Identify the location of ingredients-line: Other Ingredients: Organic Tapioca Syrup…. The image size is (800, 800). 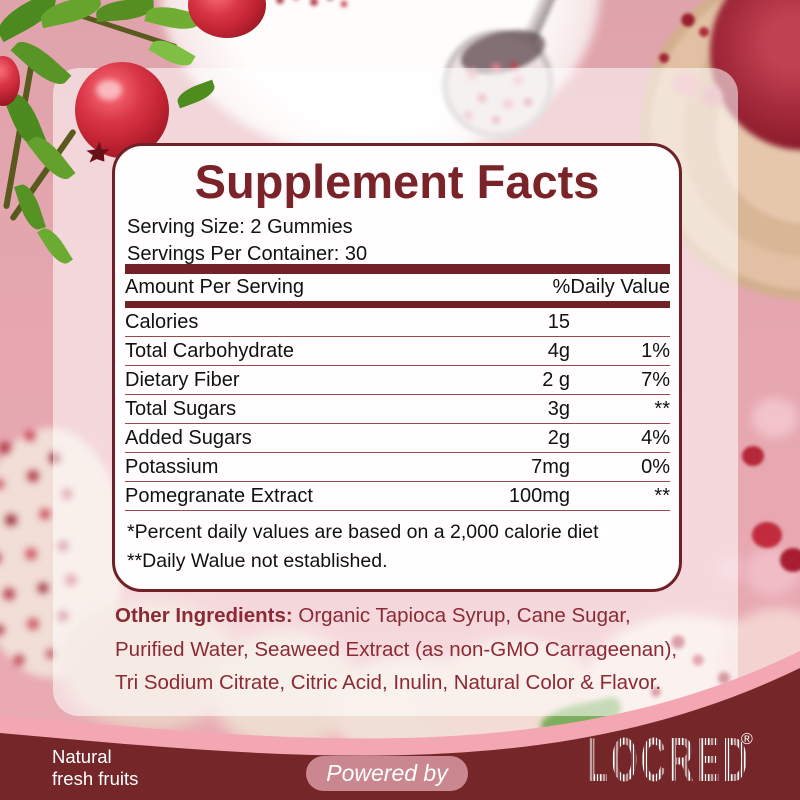
(401, 616).